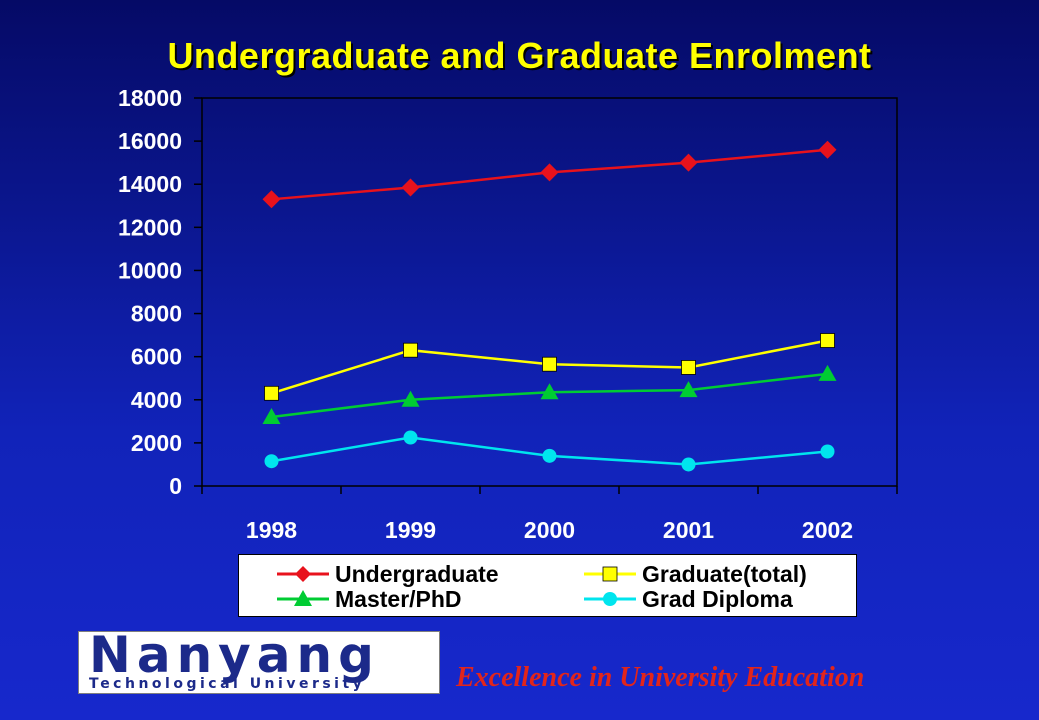  I want to click on legend-label: Master/PhD, so click(398, 598).